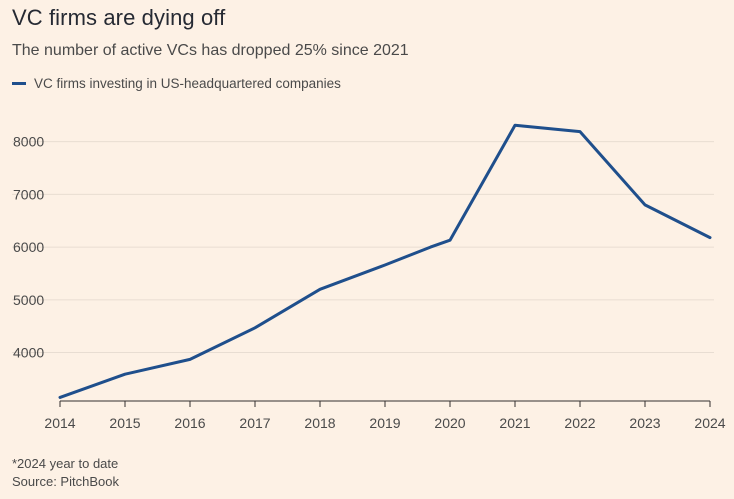 This screenshot has width=734, height=499. I want to click on x-tick-label: 2023, so click(644, 423).